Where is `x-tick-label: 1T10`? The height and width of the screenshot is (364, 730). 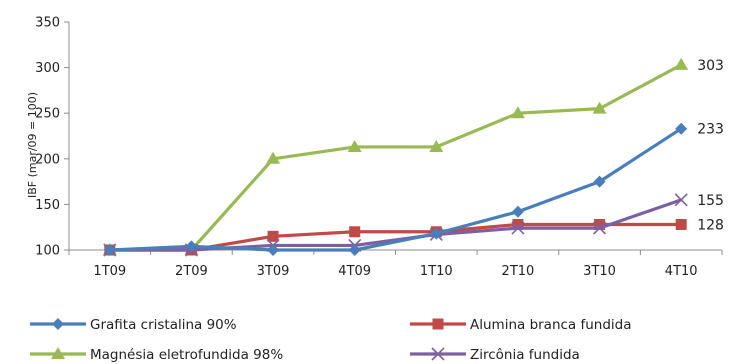 x-tick-label: 1T10 is located at coordinates (436, 271).